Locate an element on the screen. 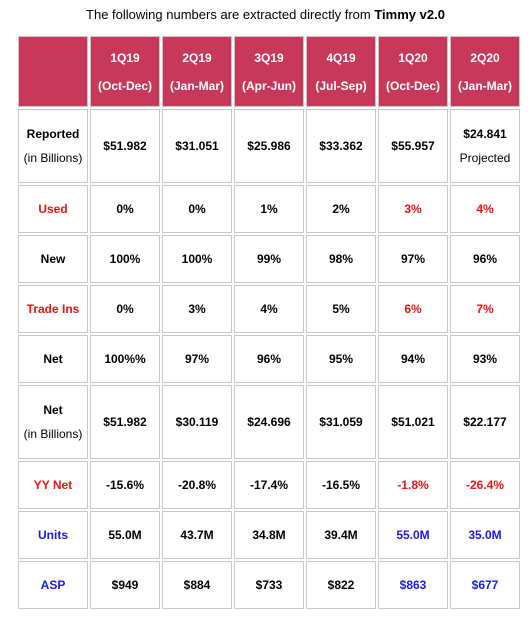  table-cell: 2% is located at coordinates (341, 209).